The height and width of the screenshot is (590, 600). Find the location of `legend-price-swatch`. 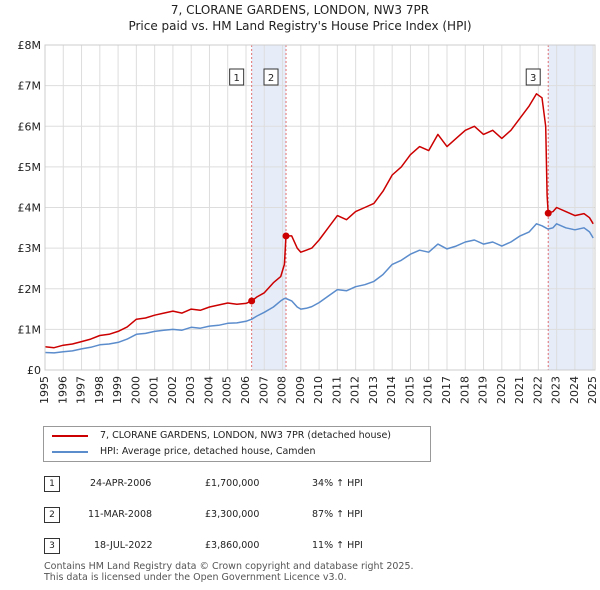

legend-price-swatch is located at coordinates (70, 435).